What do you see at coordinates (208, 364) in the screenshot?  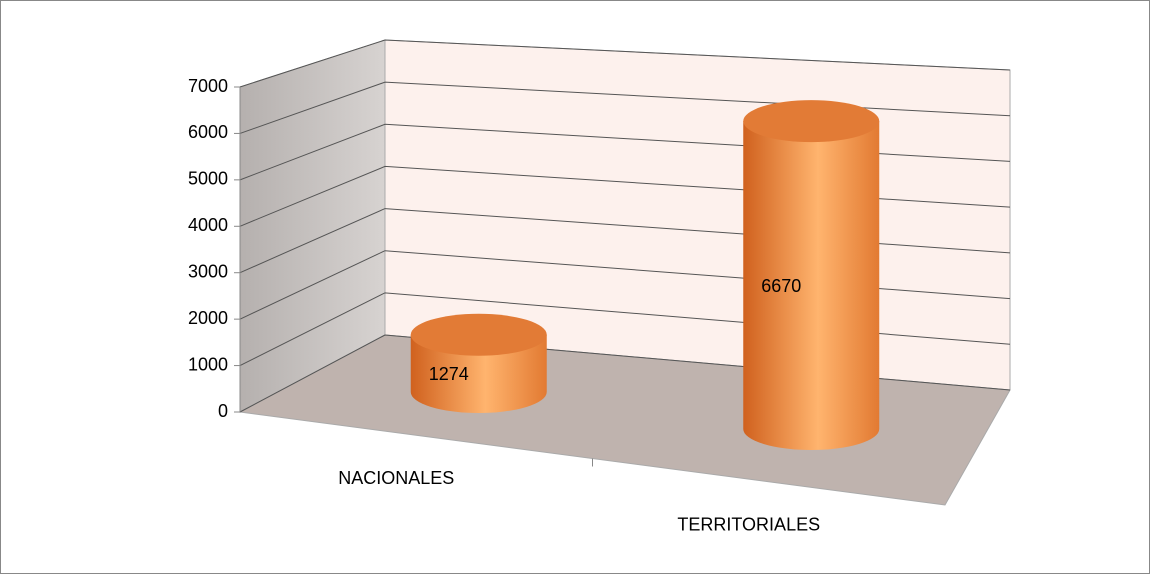 I see `y-tick-label: 1000` at bounding box center [208, 364].